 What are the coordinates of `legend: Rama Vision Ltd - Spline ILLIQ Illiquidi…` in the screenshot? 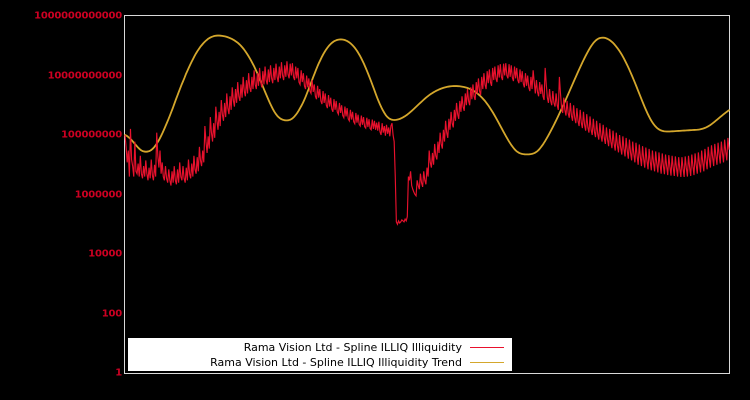 It's located at (320, 354).